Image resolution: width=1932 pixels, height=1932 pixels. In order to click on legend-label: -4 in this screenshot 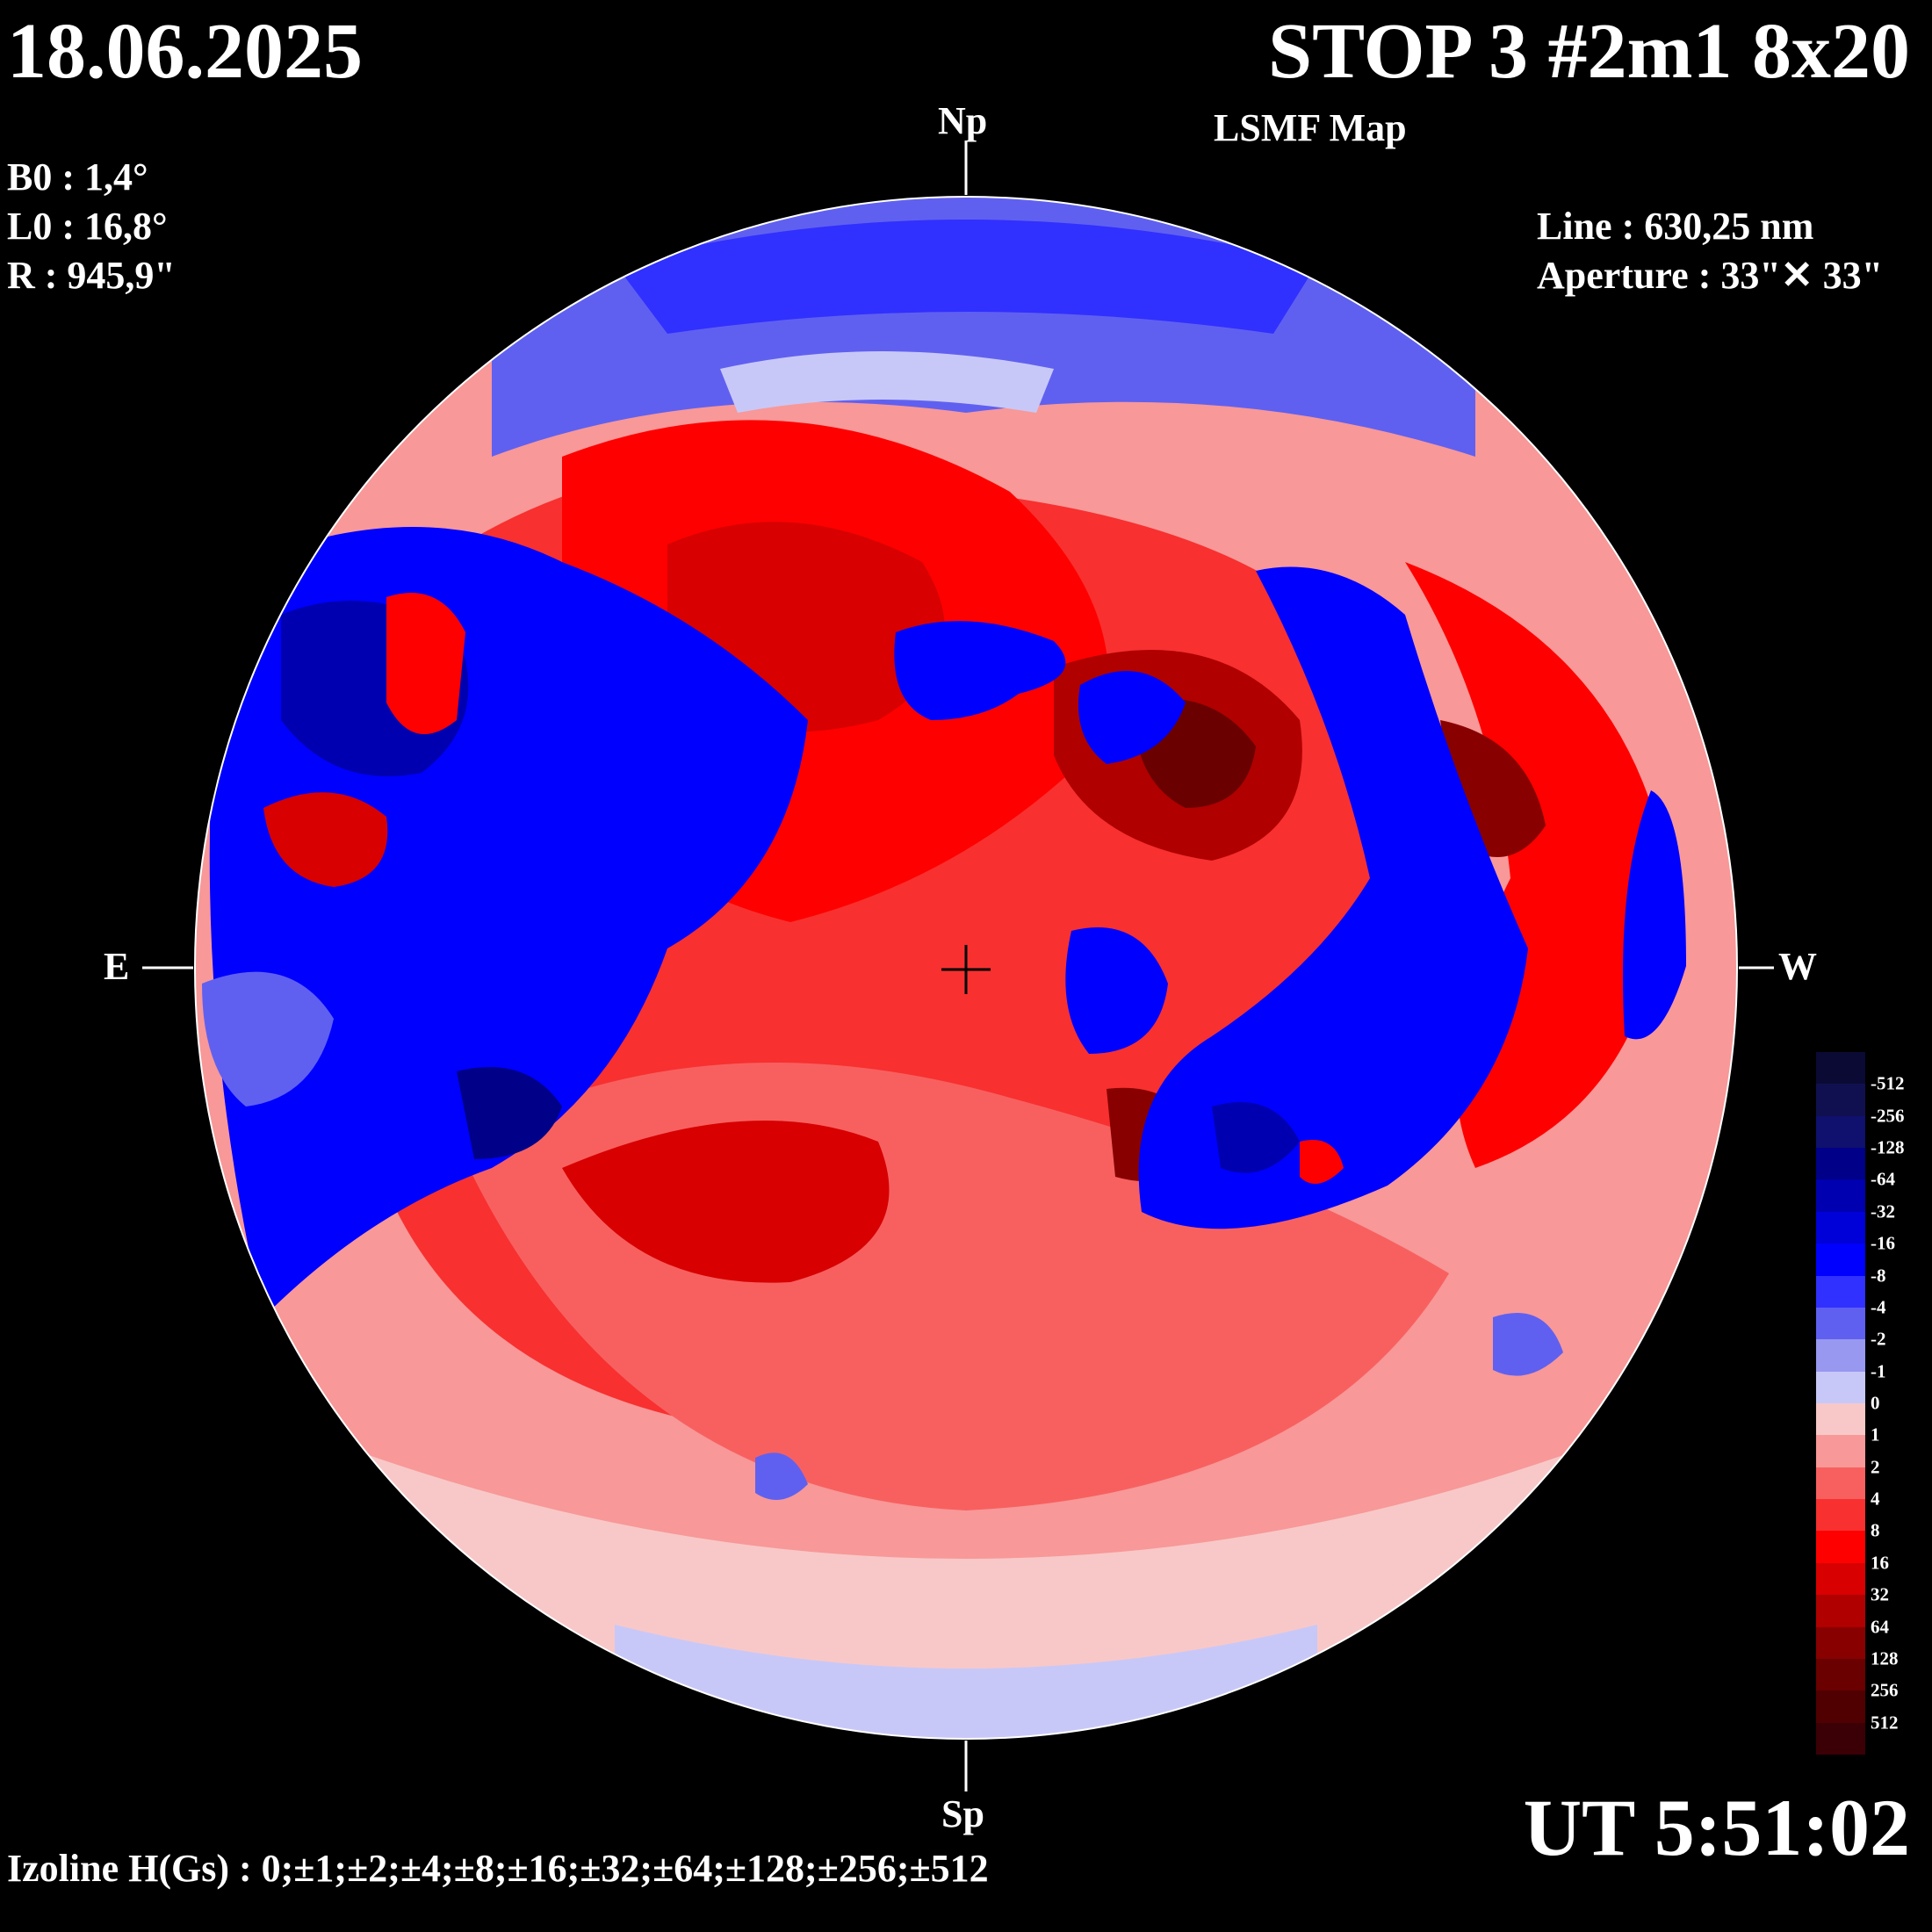, I will do `click(1879, 1307)`.